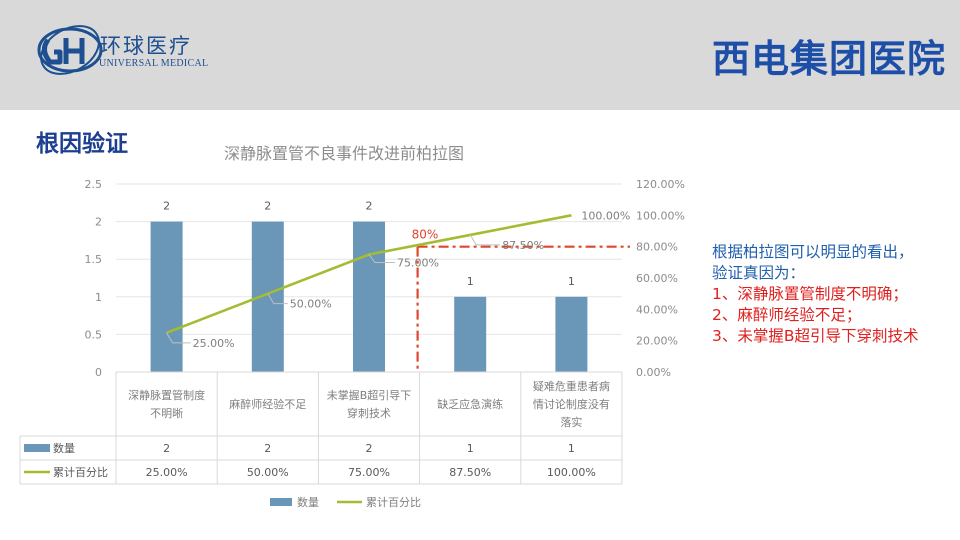  What do you see at coordinates (571, 386) in the screenshot?
I see `category-label: 疑难危重患者病` at bounding box center [571, 386].